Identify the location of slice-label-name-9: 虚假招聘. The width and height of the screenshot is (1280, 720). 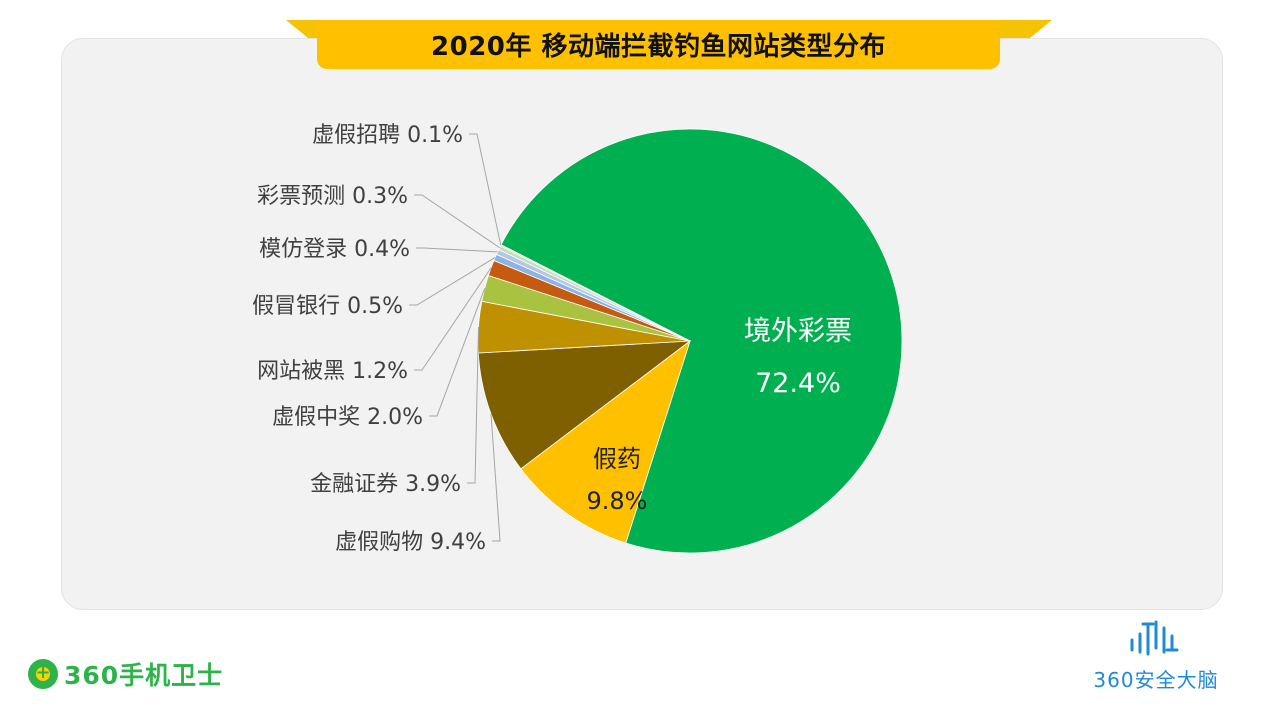
(359, 135).